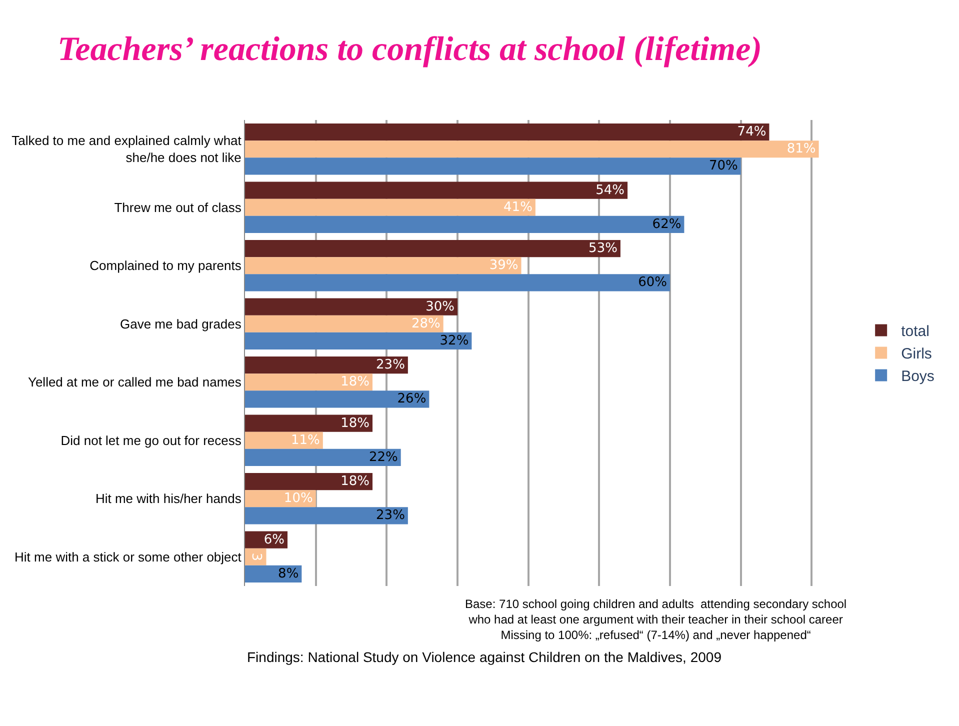 Image resolution: width=959 pixels, height=726 pixels. I want to click on data-label: 70%, so click(723, 166).